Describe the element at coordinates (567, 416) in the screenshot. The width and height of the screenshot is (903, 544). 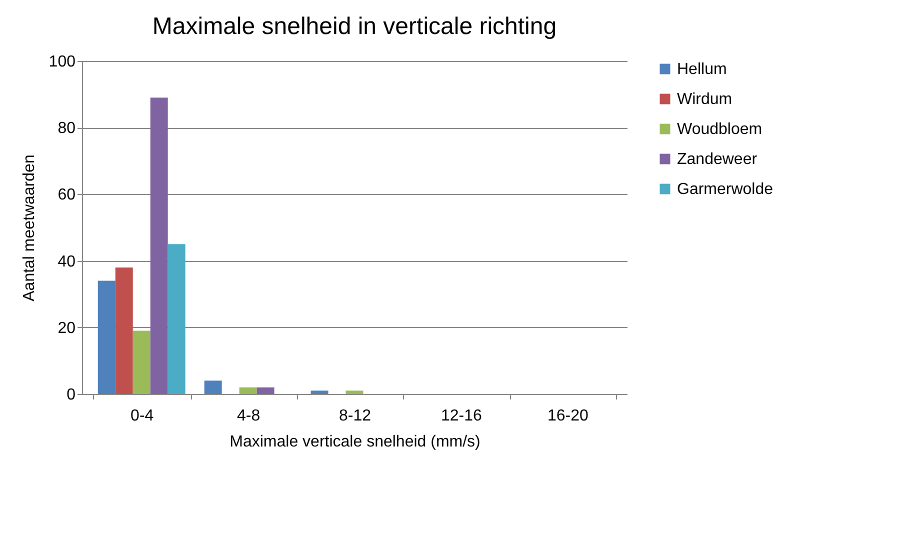
I see `x-tick-label: 16-20` at that location.